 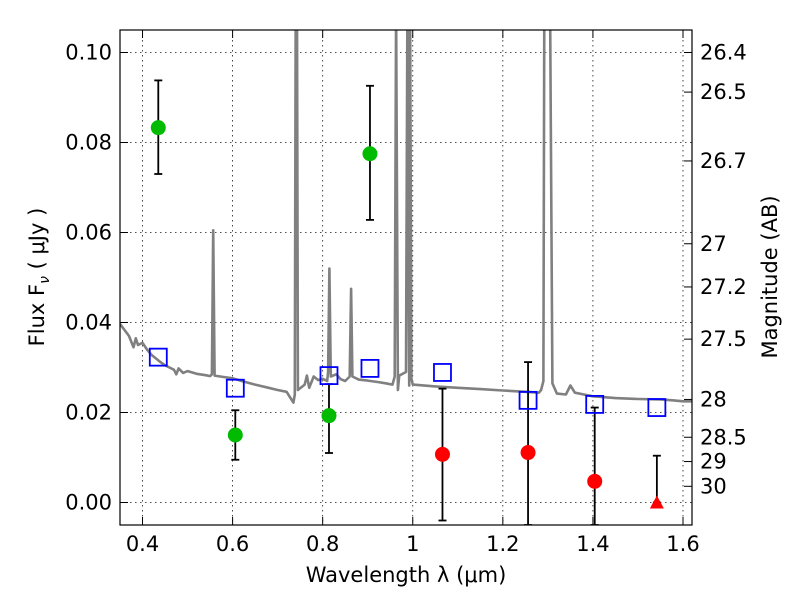 I want to click on x-tick-label: 0.8, so click(x=322, y=544).